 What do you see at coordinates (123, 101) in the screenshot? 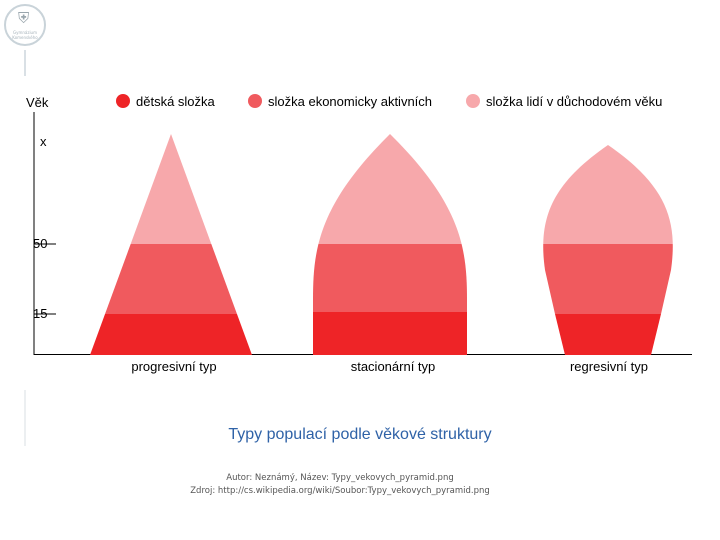
I see `legend-swatch-child` at bounding box center [123, 101].